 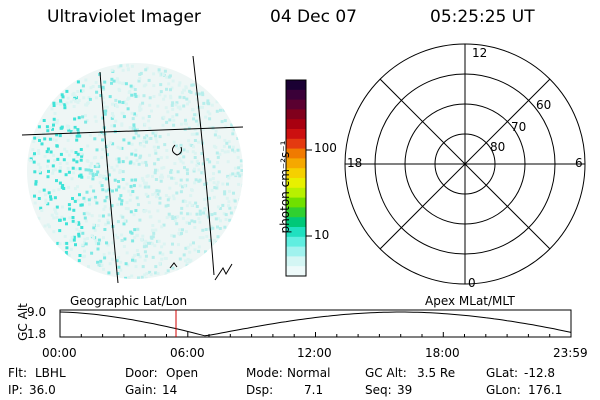 I want to click on filter-value: LBHL, so click(x=50, y=373).